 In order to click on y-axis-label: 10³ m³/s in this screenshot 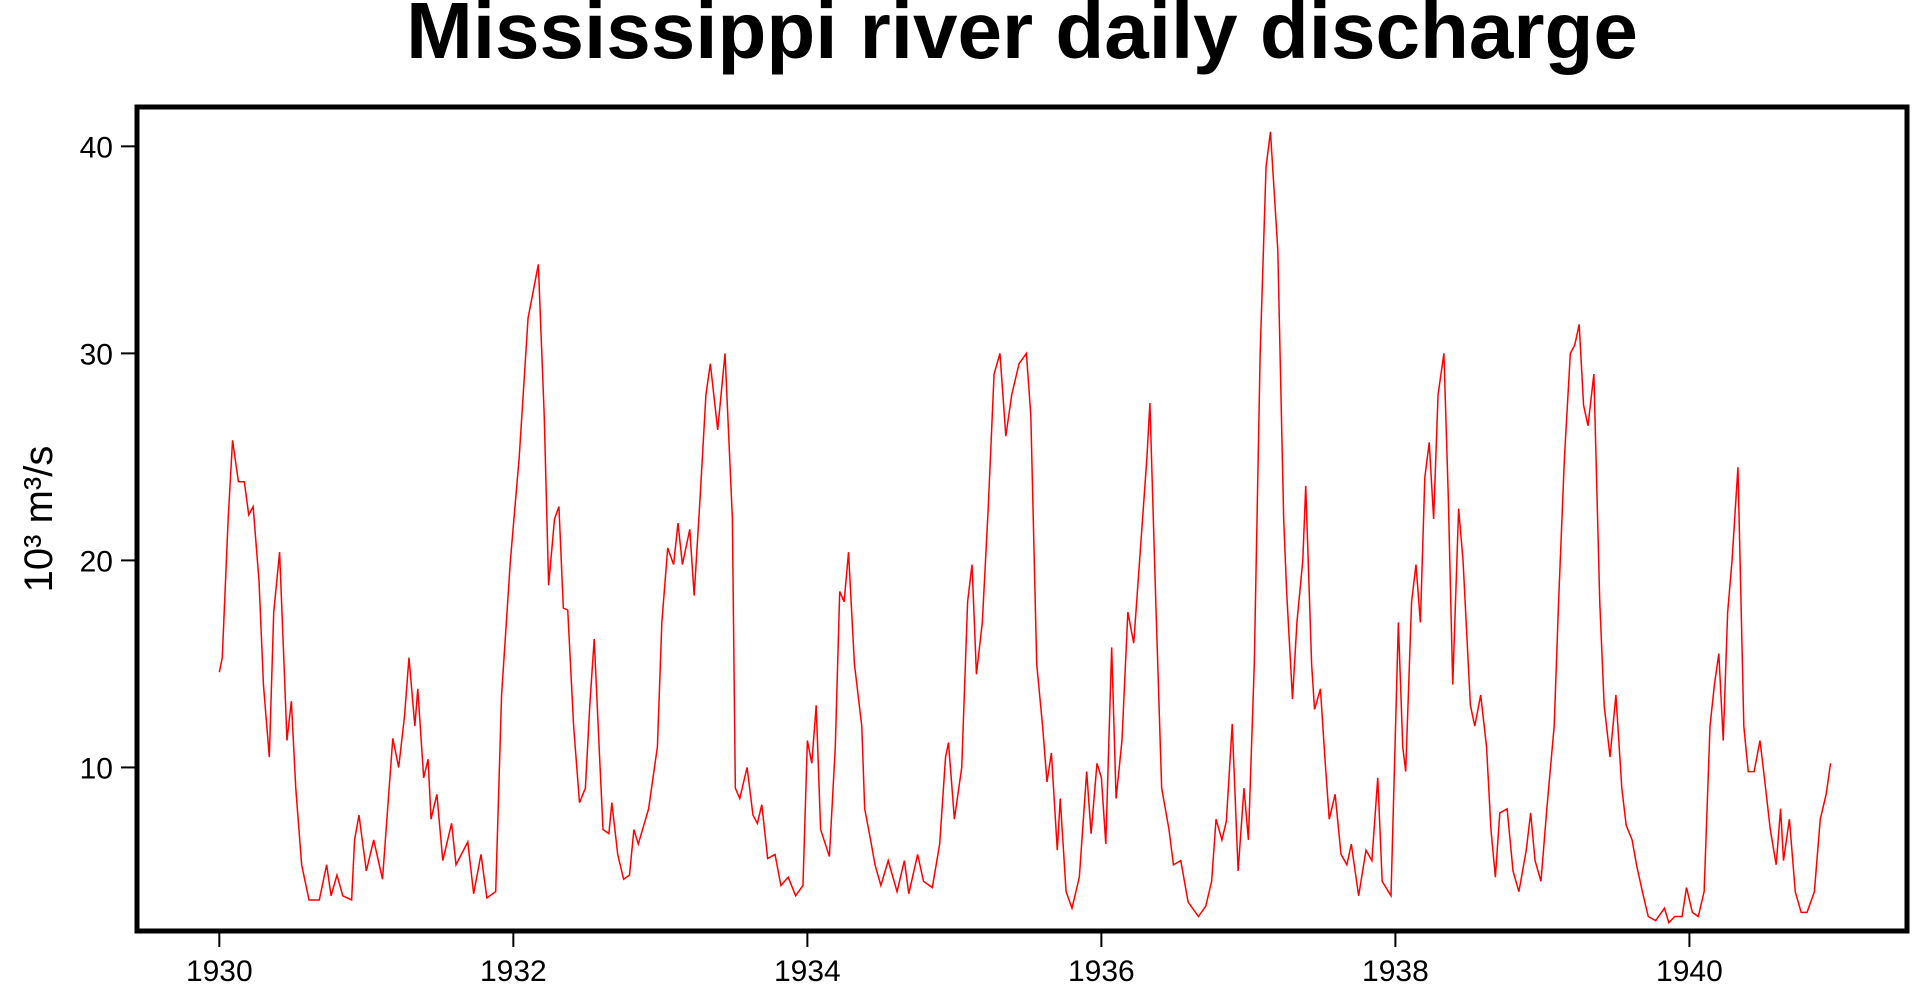, I will do `click(39, 519)`.